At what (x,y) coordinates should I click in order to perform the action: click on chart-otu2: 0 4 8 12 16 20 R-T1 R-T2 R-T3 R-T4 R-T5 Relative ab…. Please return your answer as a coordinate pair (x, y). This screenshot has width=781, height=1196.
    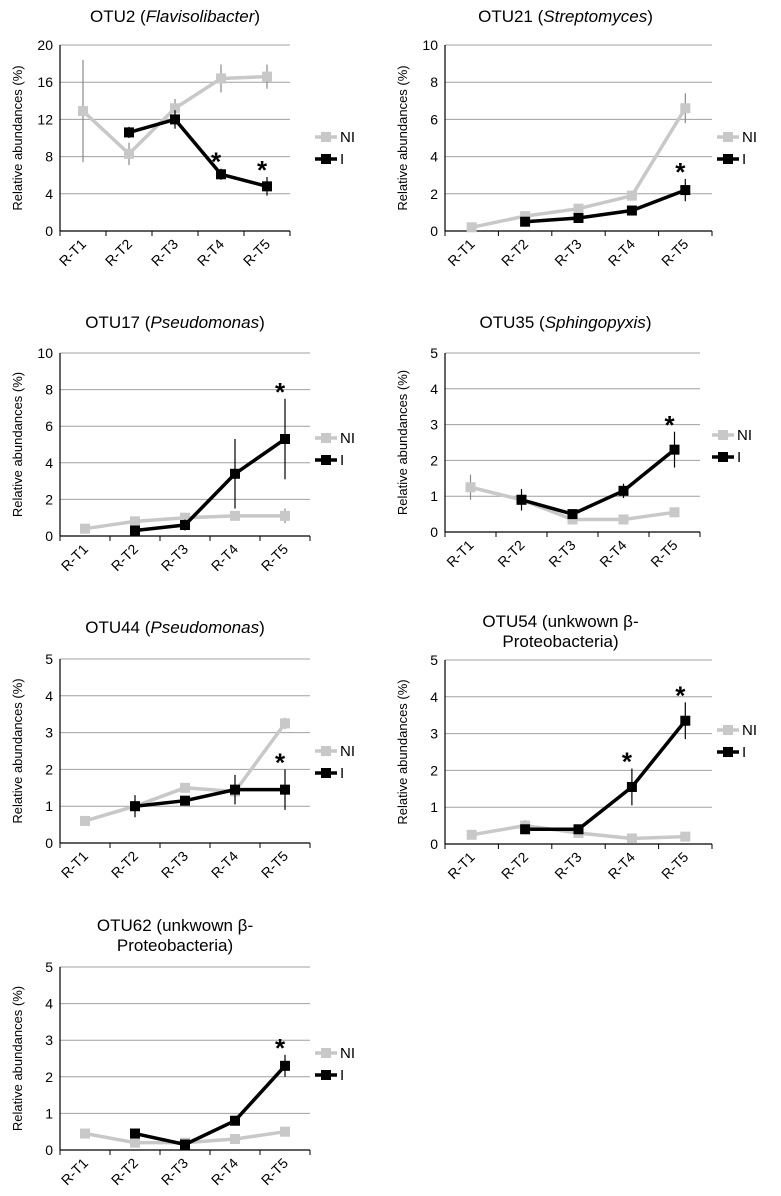
    Looking at the image, I should click on (182, 153).